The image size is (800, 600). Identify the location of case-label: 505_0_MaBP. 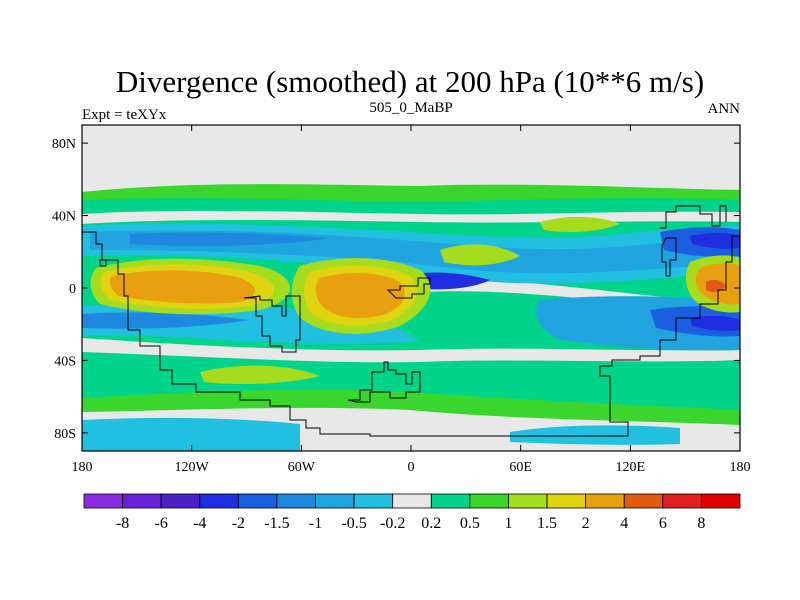
(410, 108).